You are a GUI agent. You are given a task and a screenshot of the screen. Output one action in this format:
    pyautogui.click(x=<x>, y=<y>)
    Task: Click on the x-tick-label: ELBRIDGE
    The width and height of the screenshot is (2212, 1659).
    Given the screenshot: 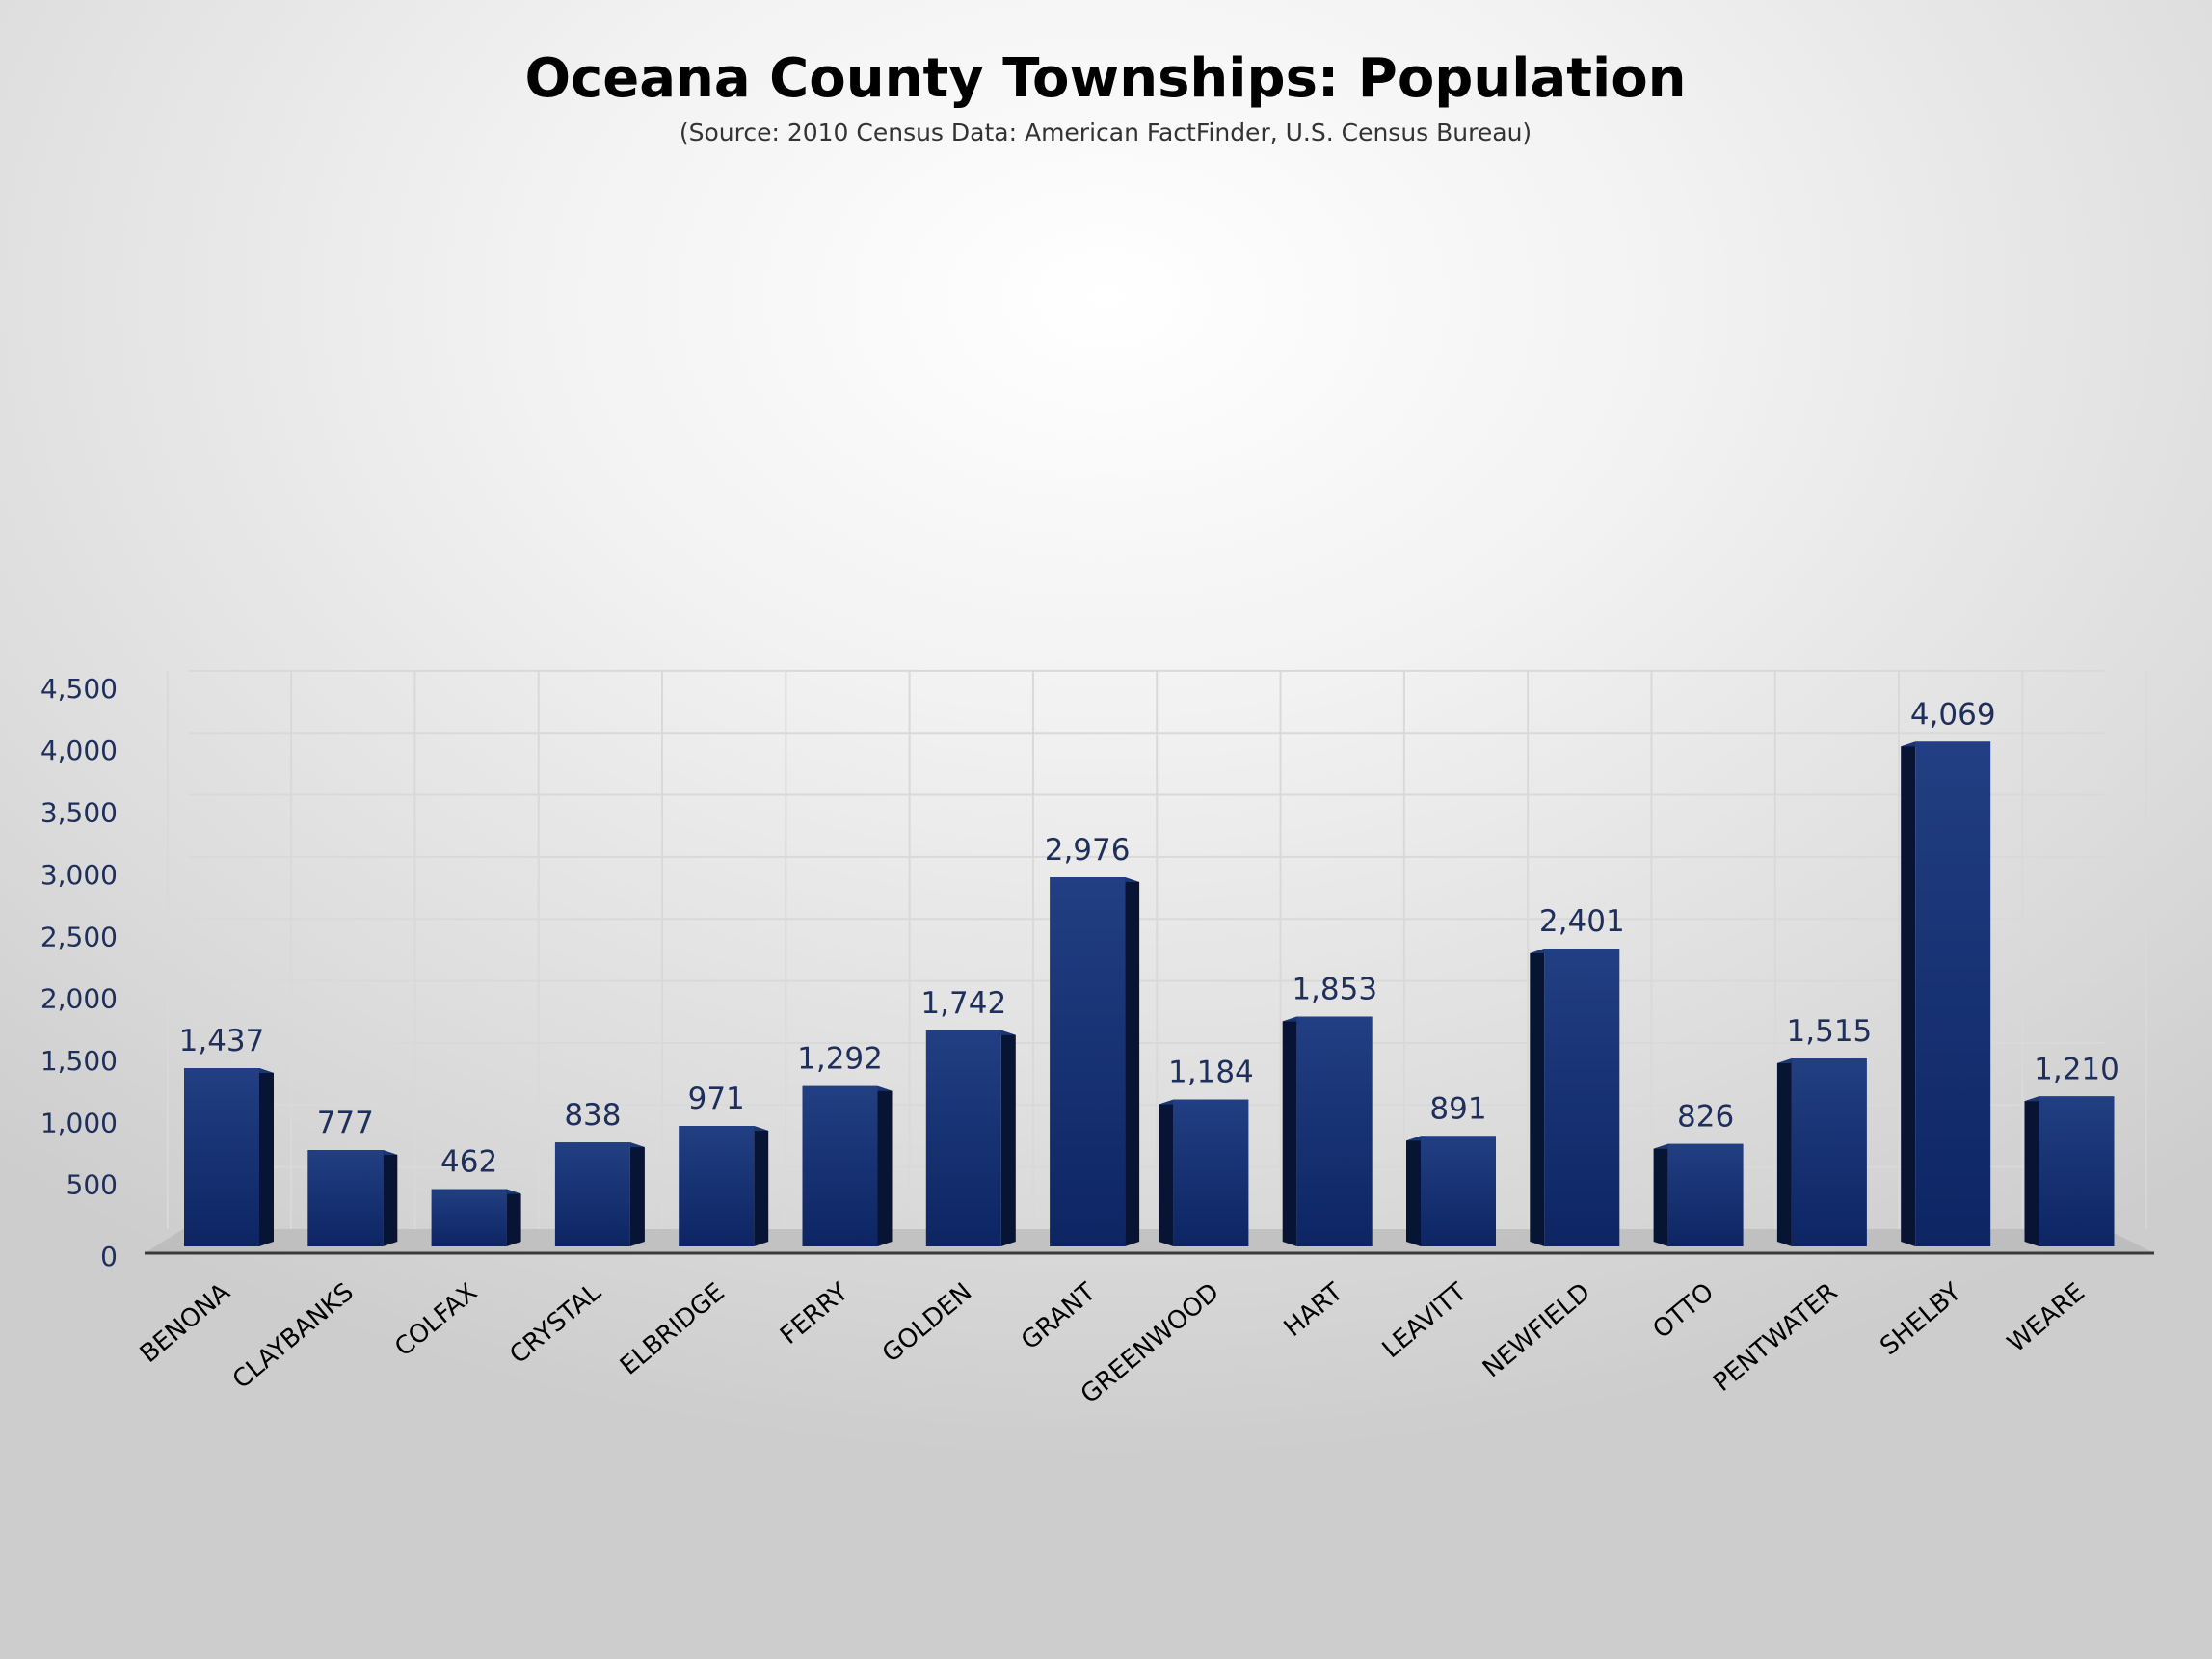 What is the action you would take?
    pyautogui.click(x=673, y=1328)
    